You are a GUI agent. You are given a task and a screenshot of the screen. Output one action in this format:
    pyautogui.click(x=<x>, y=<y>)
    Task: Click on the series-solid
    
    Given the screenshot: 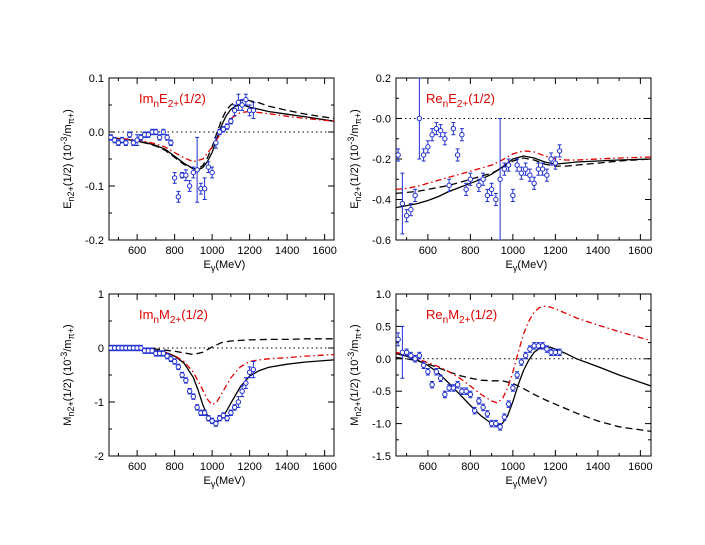 What is the action you would take?
    pyautogui.click(x=221, y=385)
    